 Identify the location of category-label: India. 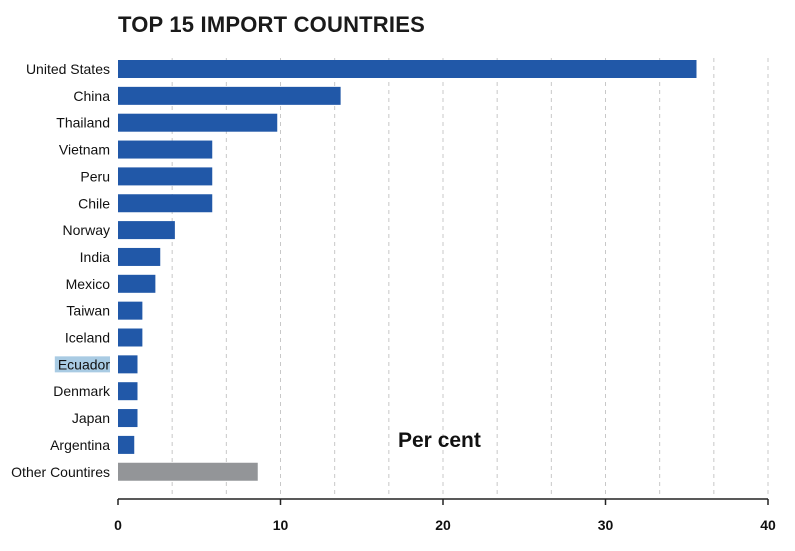
(95, 257).